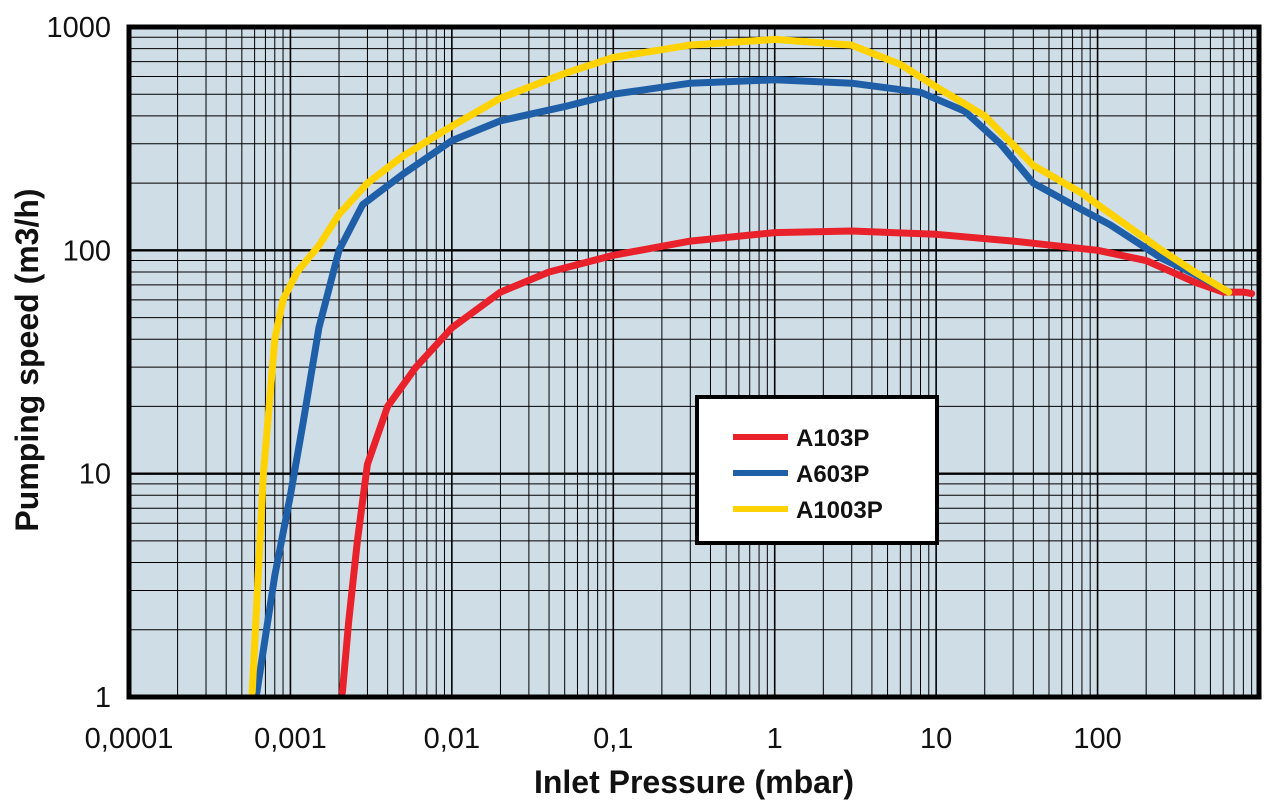  What do you see at coordinates (78, 28) in the screenshot?
I see `y-tick-label: 1000` at bounding box center [78, 28].